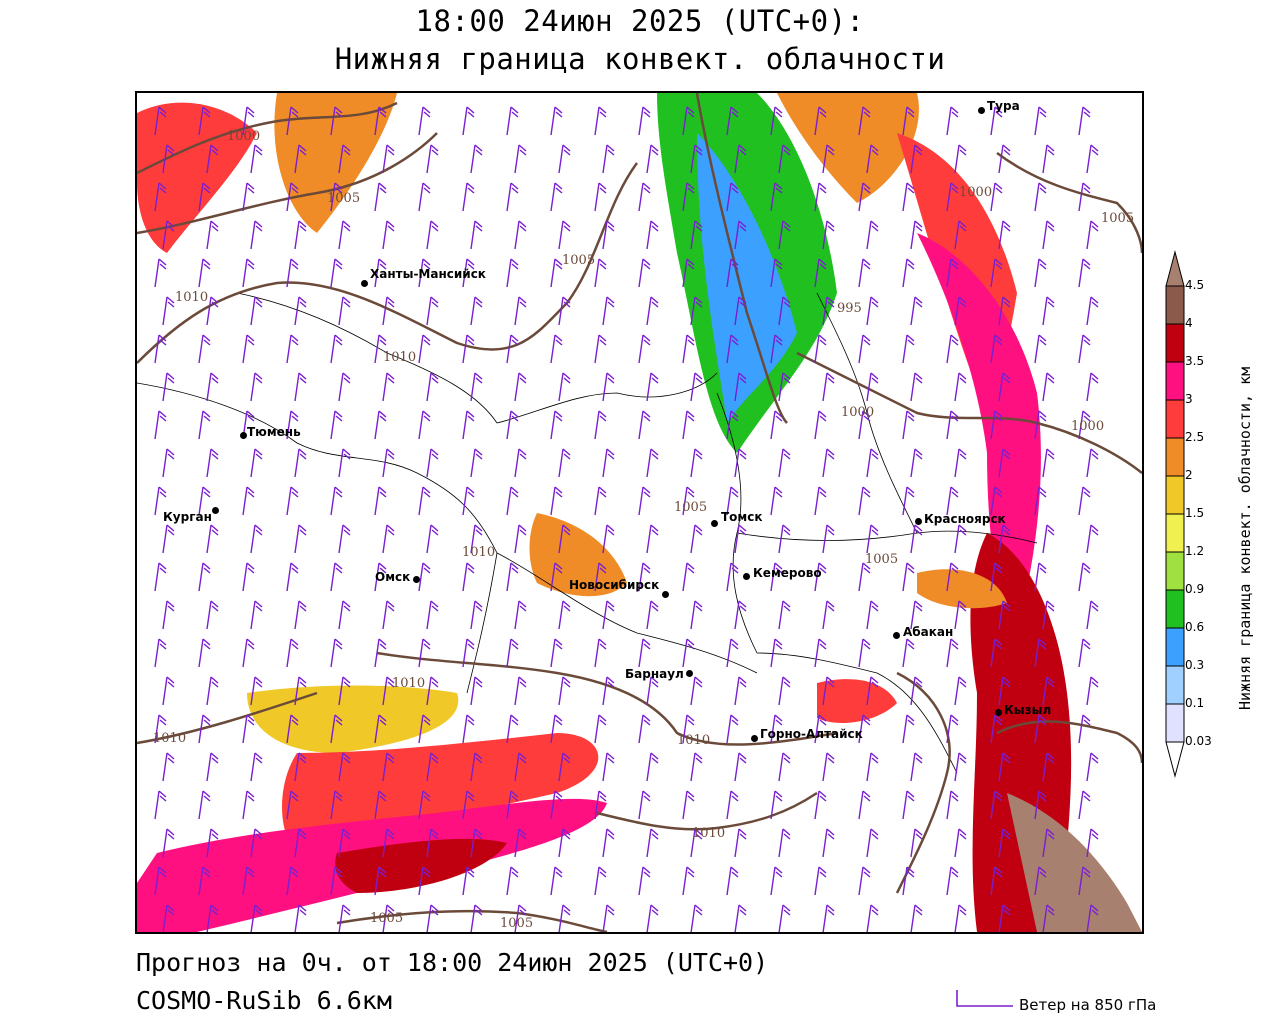  What do you see at coordinates (387, 918) in the screenshot?
I see `isobar-label: 1005` at bounding box center [387, 918].